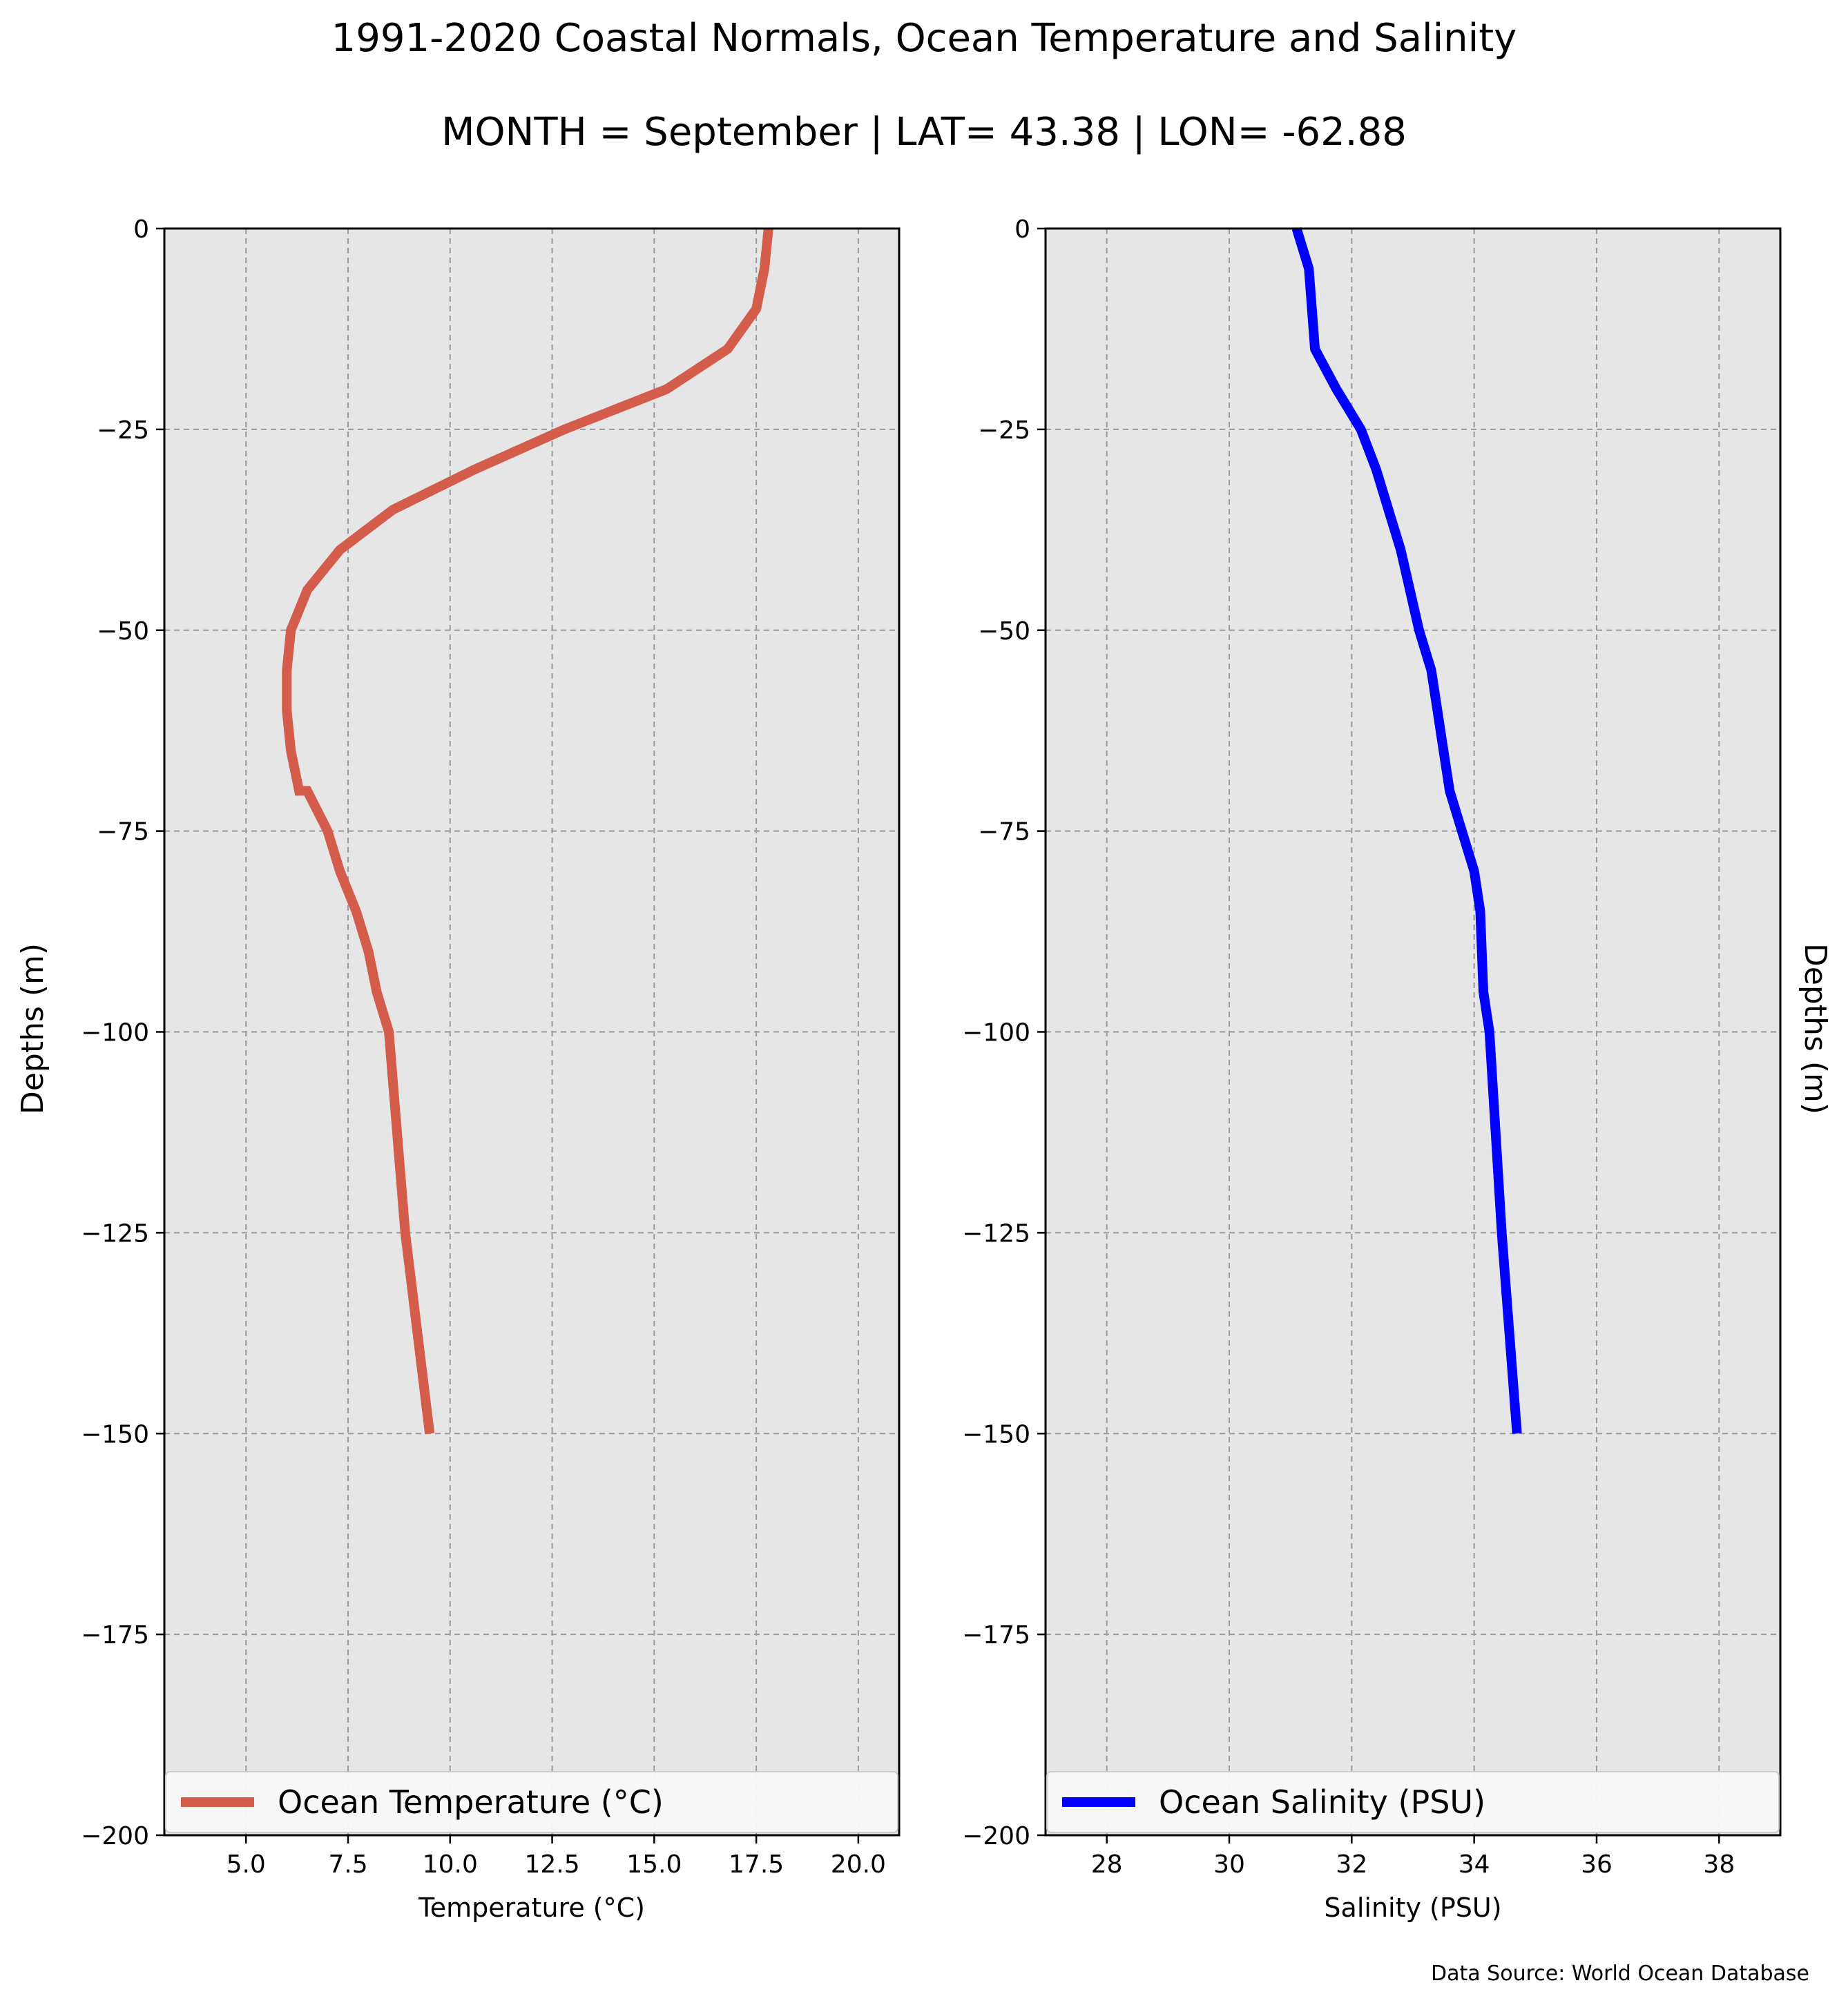 The height and width of the screenshot is (2003, 1848). Describe the element at coordinates (1719, 1864) in the screenshot. I see `x-tick-label: 38` at that location.